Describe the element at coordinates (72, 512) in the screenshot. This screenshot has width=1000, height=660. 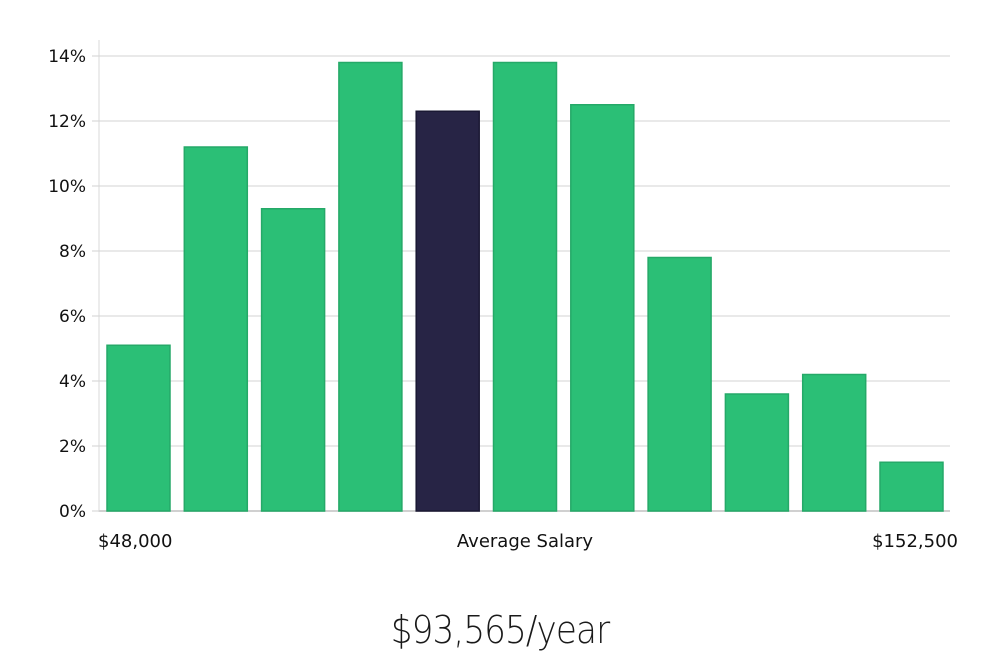
I see `y-tick-label: 0%` at that location.